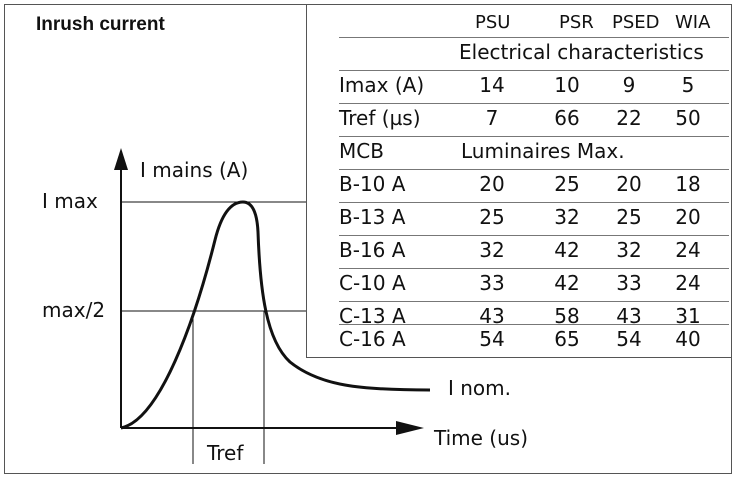 Image resolution: width=737 pixels, height=480 pixels. I want to click on inom-label: I nom., so click(480, 388).